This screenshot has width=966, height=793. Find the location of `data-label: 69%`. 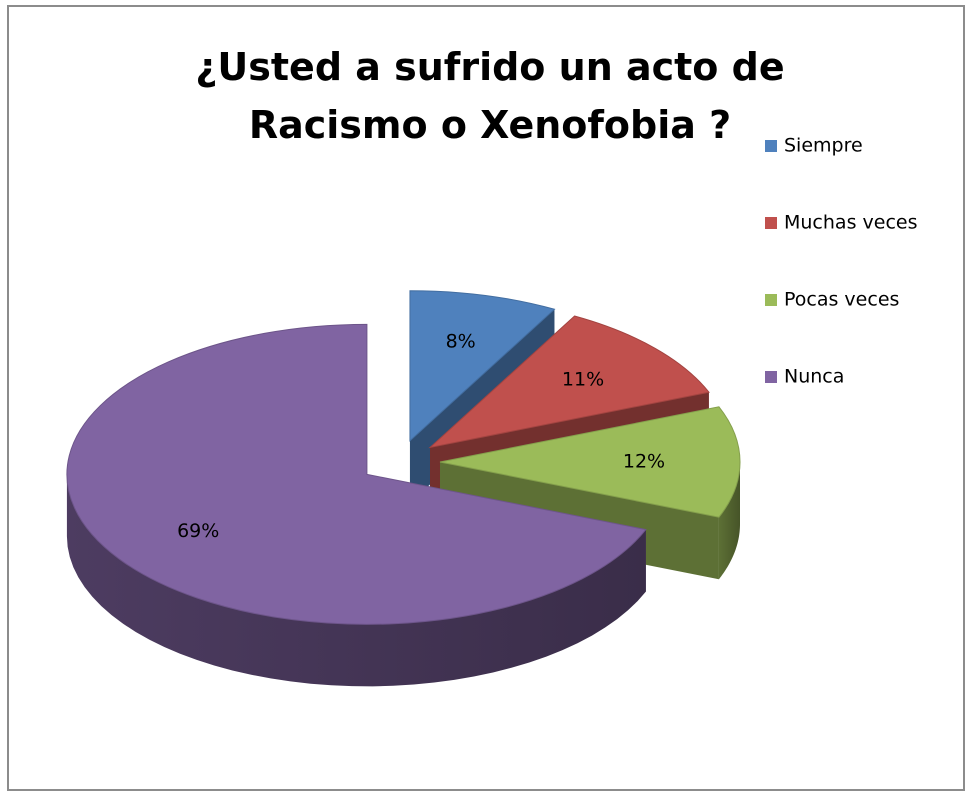

data-label: 69% is located at coordinates (198, 531).